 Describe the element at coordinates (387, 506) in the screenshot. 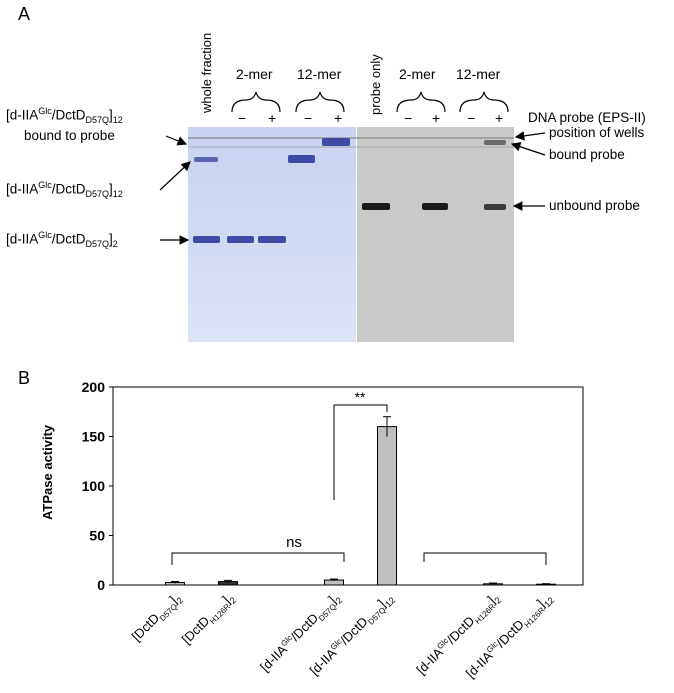

I see `bar` at that location.